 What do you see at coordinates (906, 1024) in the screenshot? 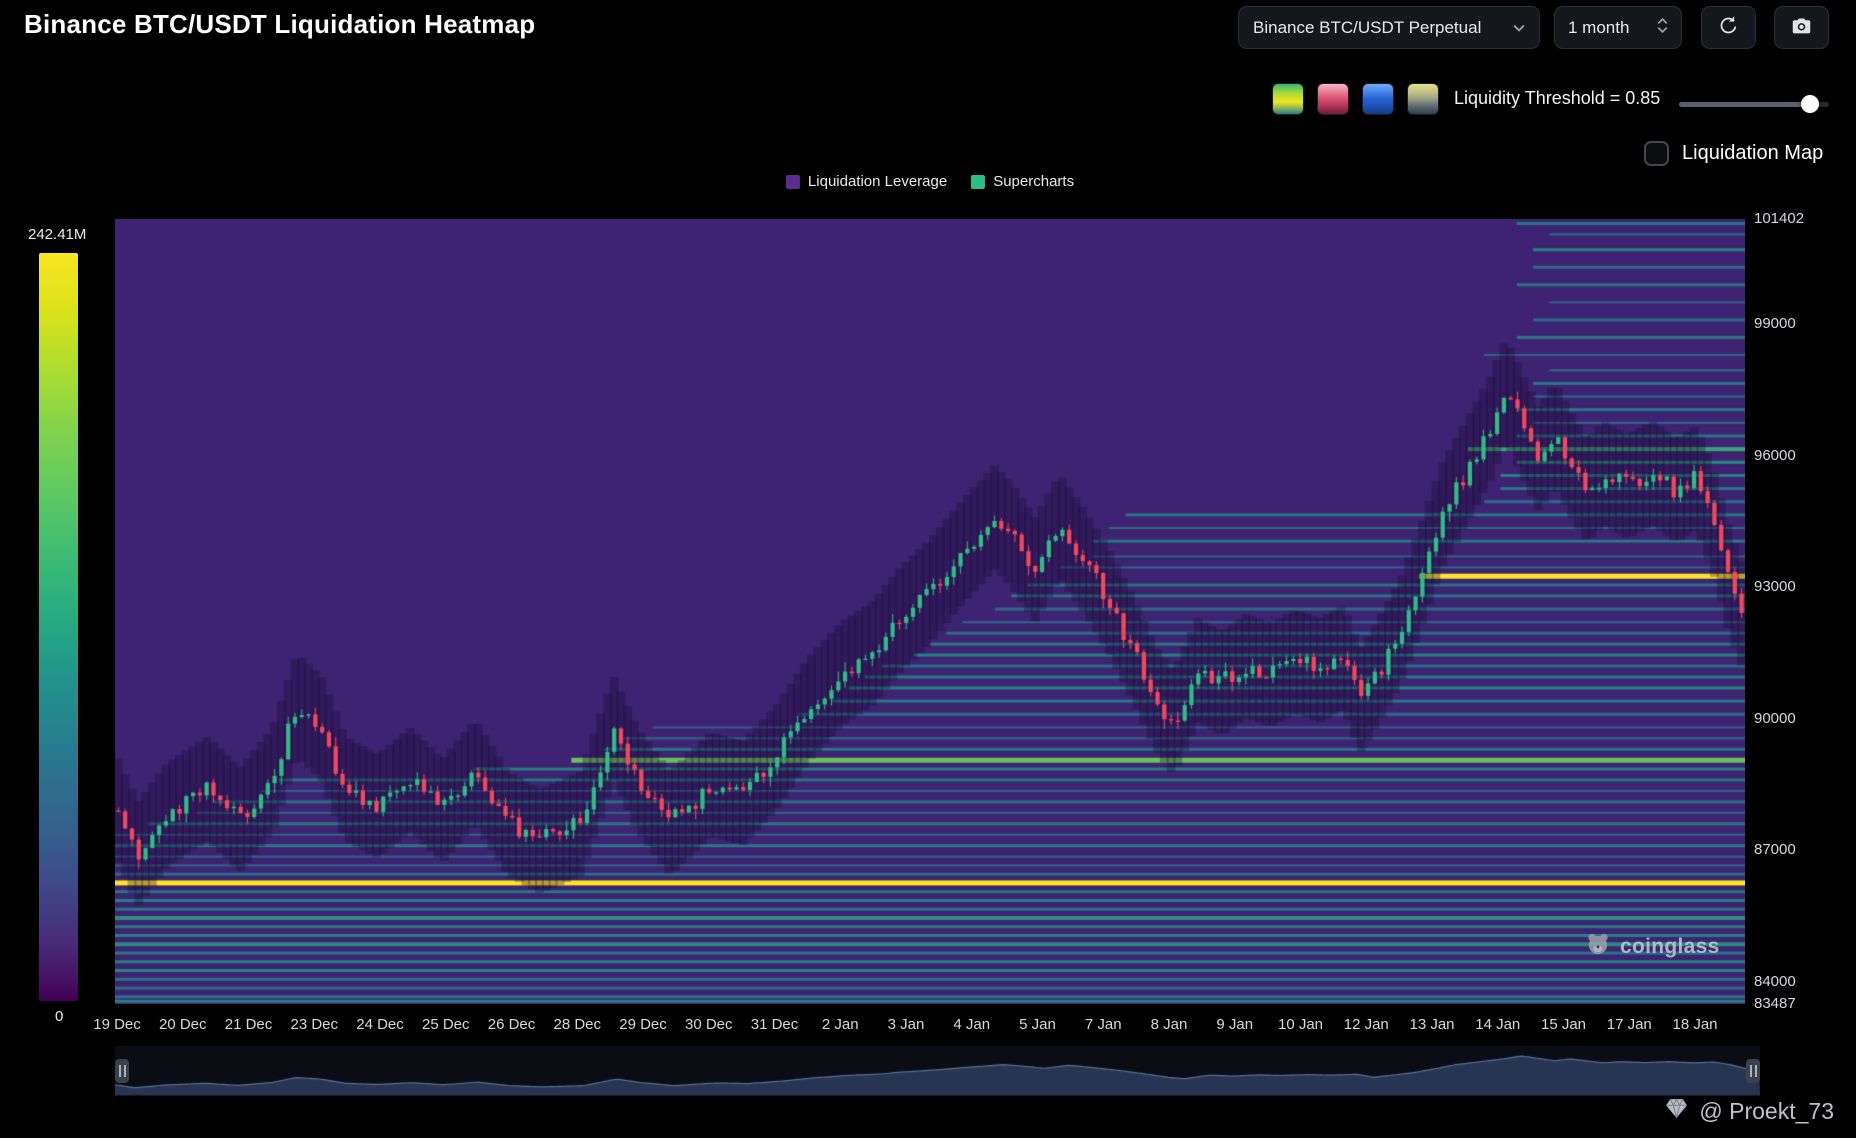
I see `x-axis-label: 3 Jan` at bounding box center [906, 1024].